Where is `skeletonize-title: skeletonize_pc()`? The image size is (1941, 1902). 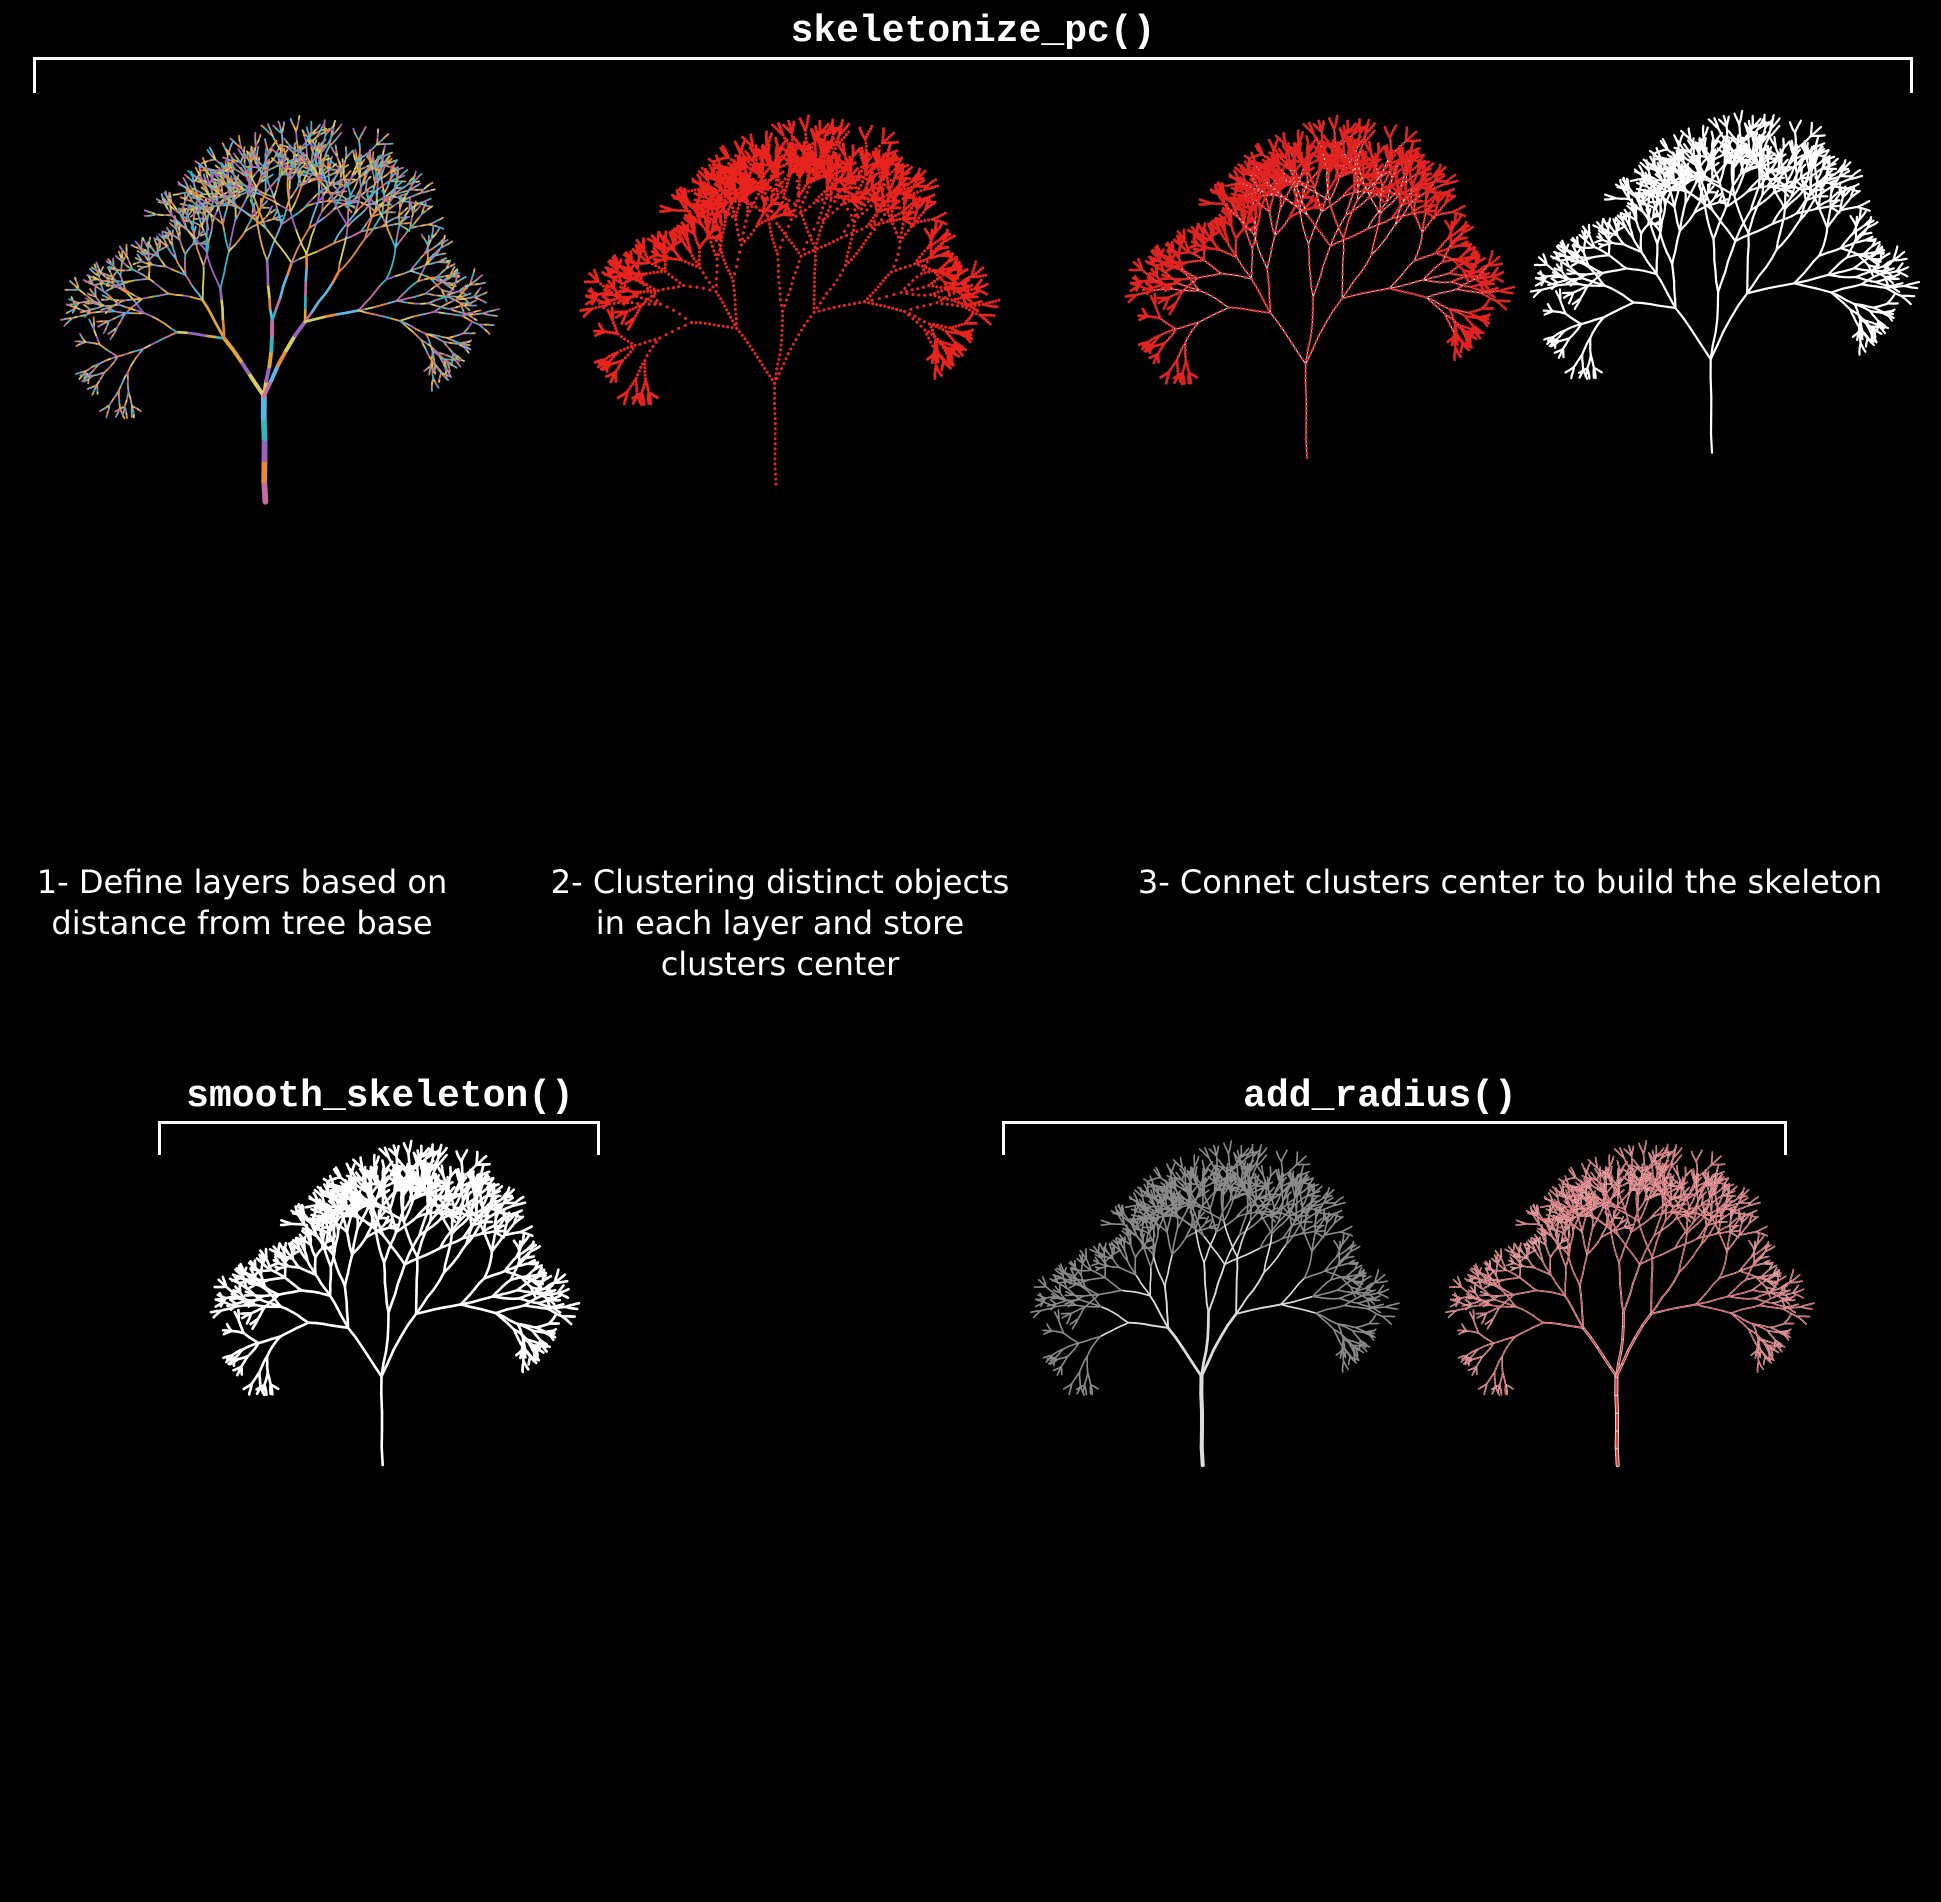
skeletonize-title: skeletonize_pc() is located at coordinates (973, 32).